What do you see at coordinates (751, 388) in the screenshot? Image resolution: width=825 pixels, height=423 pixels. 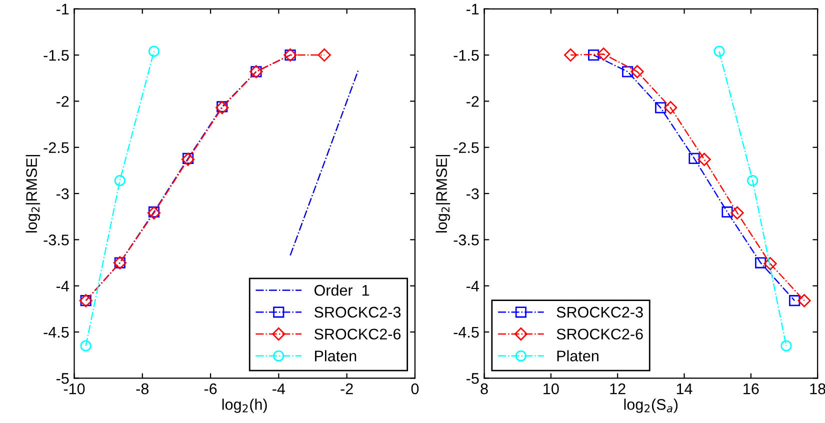 I see `x-tick-label: 16` at bounding box center [751, 388].